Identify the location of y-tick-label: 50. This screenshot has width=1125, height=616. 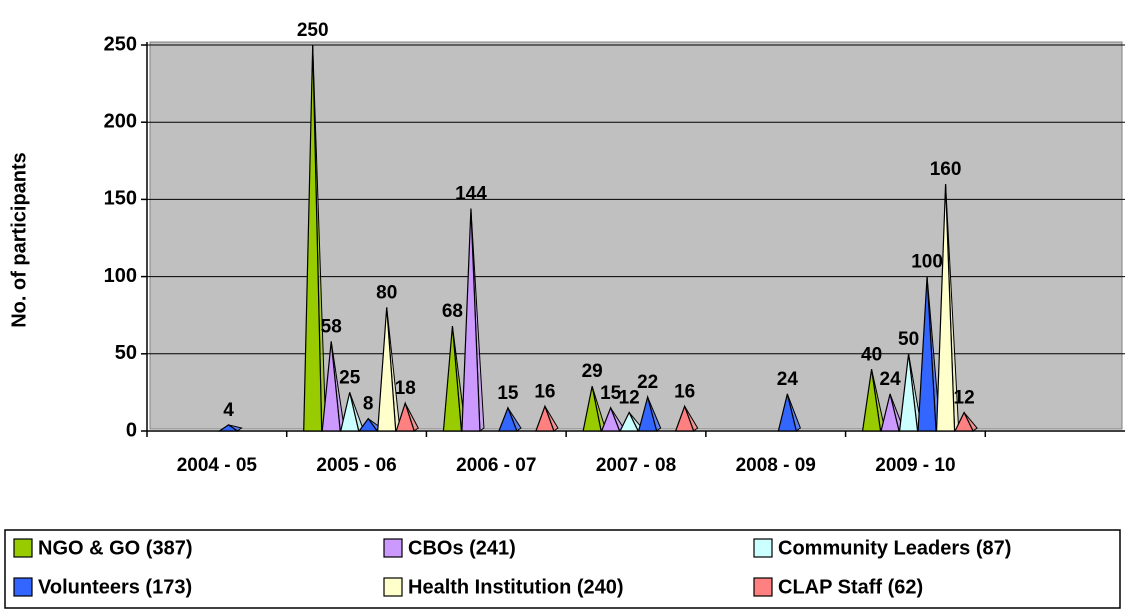
(126, 353).